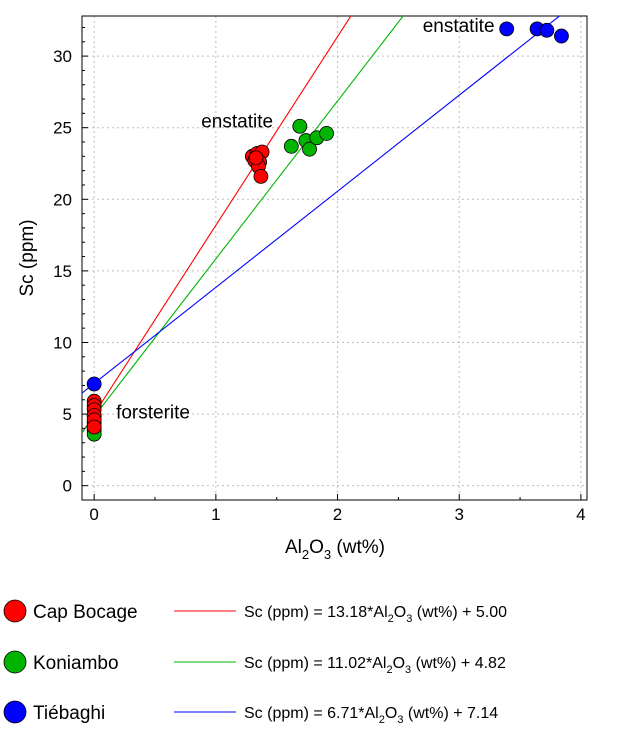 This screenshot has width=617, height=731. What do you see at coordinates (62, 342) in the screenshot?
I see `y-tick-label: 10` at bounding box center [62, 342].